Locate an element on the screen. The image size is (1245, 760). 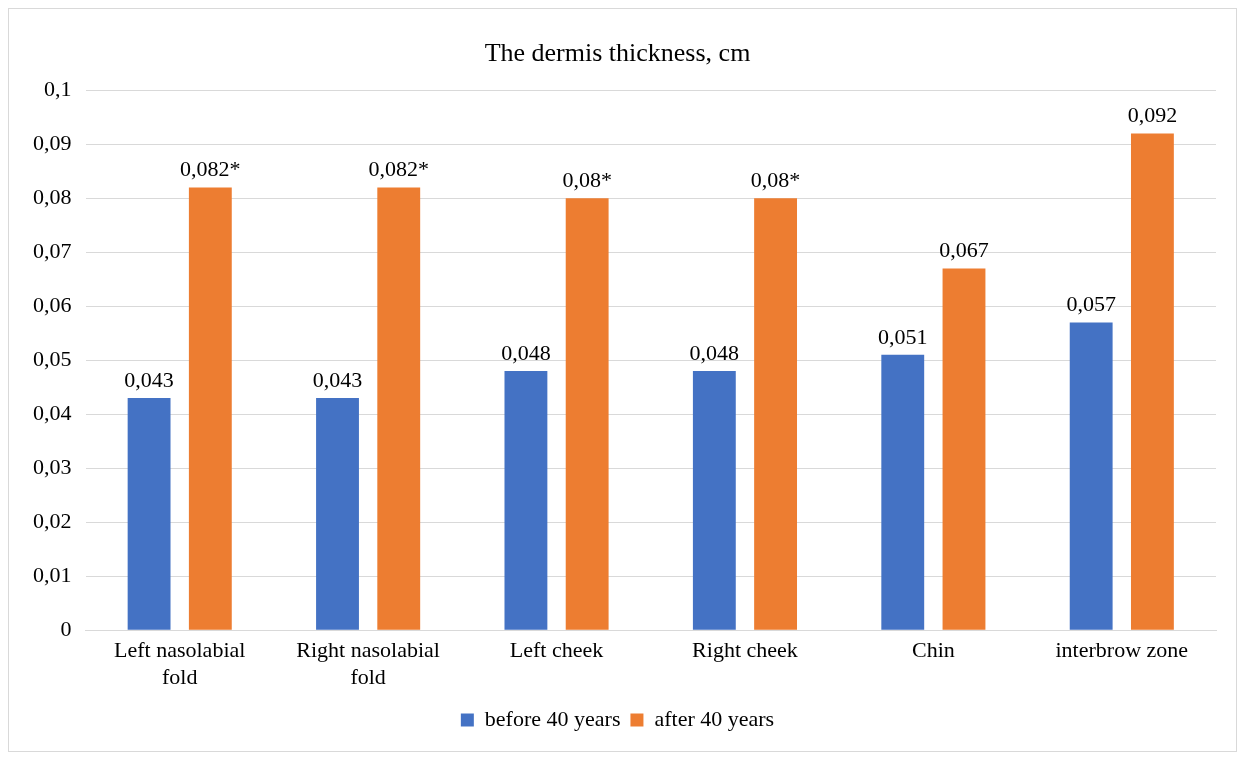
y-tick-label: 0,02 is located at coordinates (52, 520).